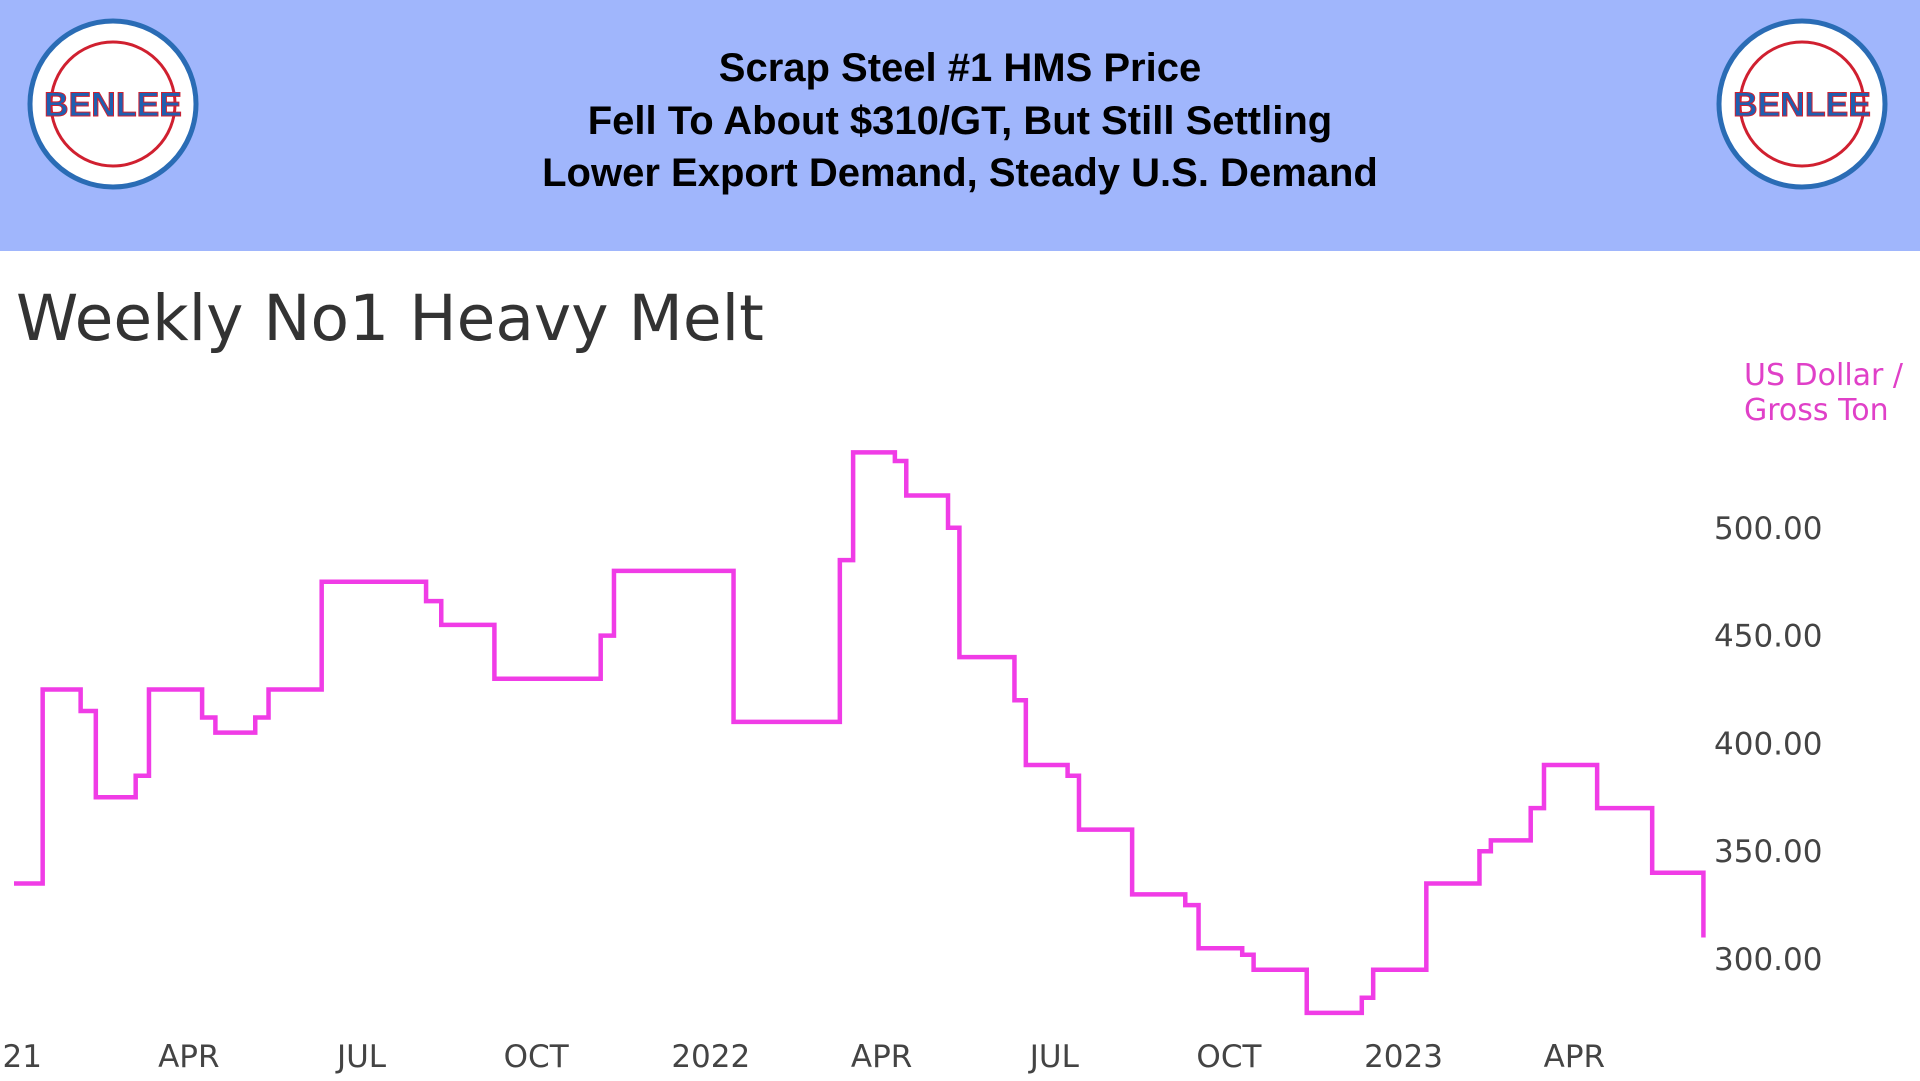 The width and height of the screenshot is (1920, 1081). I want to click on headline-line-3: Lower Export Demand, Steady U.S. Demand, so click(960, 173).